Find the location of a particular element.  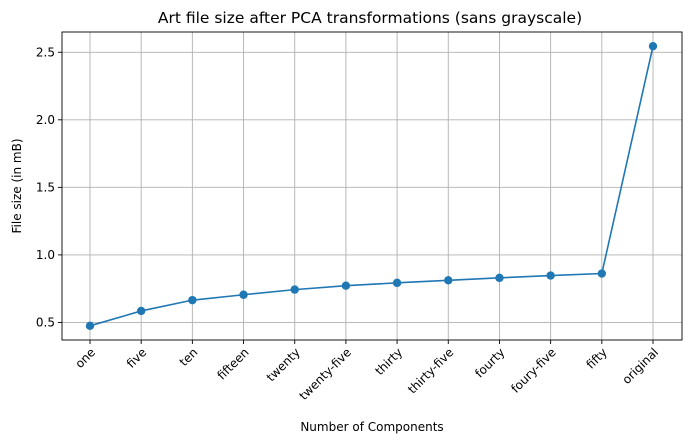

x-tick-label: thirty is located at coordinates (388, 361).